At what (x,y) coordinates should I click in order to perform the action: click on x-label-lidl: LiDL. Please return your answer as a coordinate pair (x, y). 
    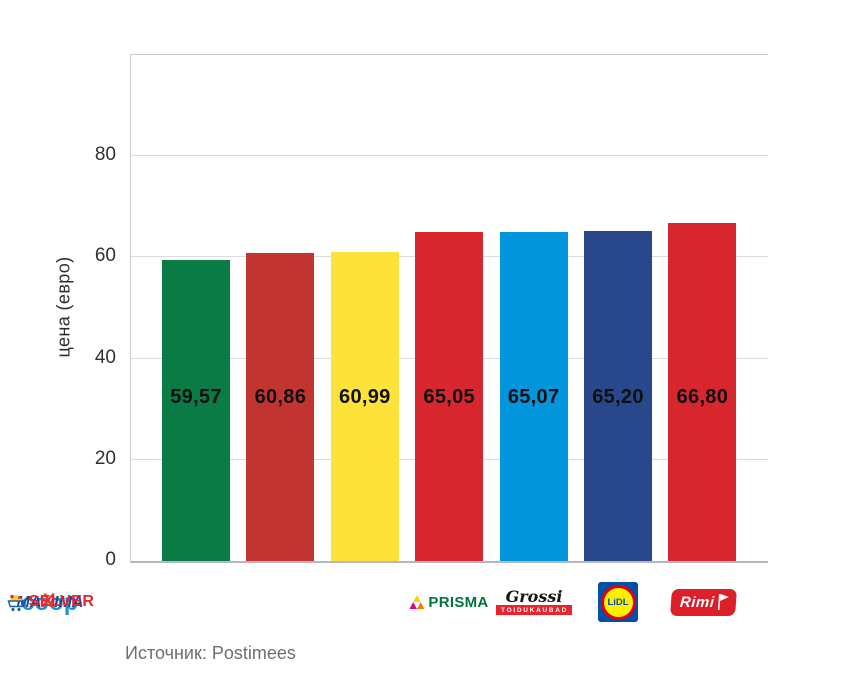
    Looking at the image, I should click on (618, 602).